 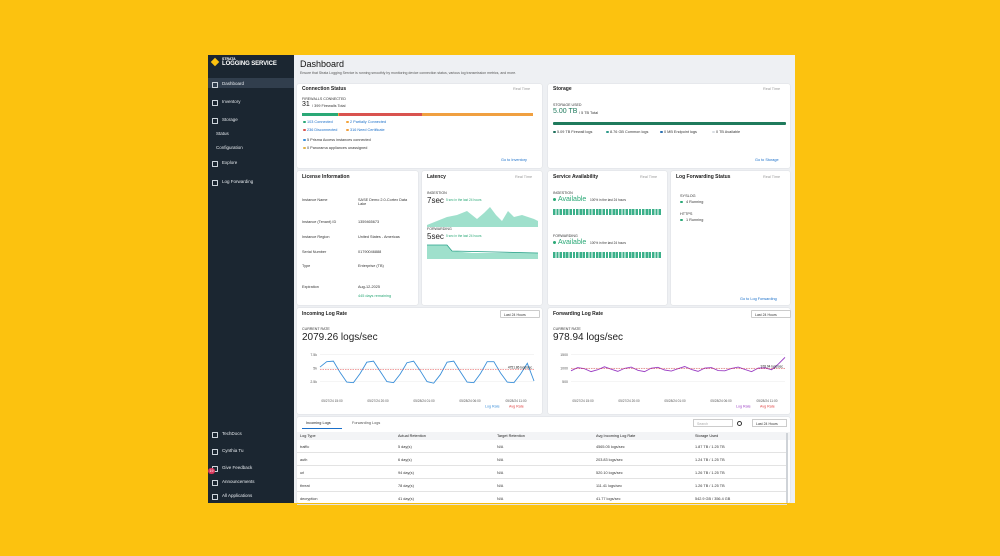 What do you see at coordinates (233, 83) in the screenshot?
I see `nav-item: Dashboard` at bounding box center [233, 83].